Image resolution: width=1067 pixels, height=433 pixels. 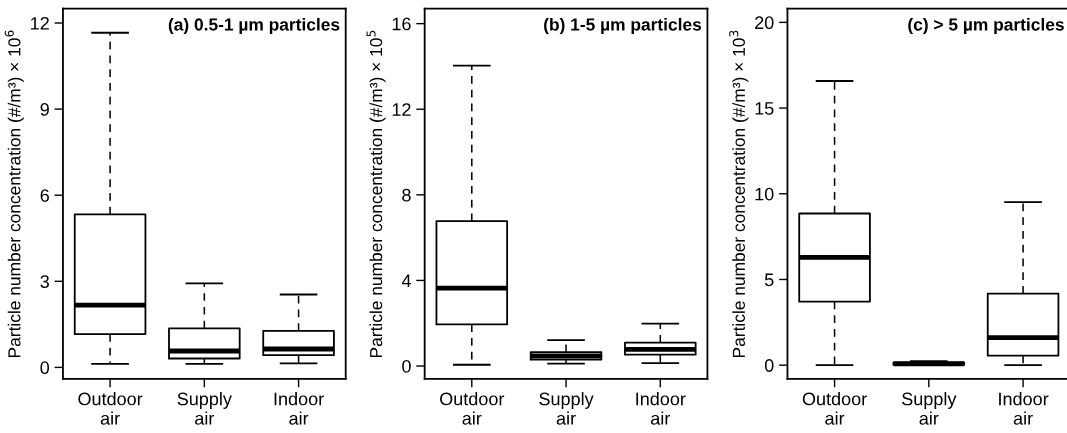 I want to click on y-tick-label: 15, so click(x=764, y=108).